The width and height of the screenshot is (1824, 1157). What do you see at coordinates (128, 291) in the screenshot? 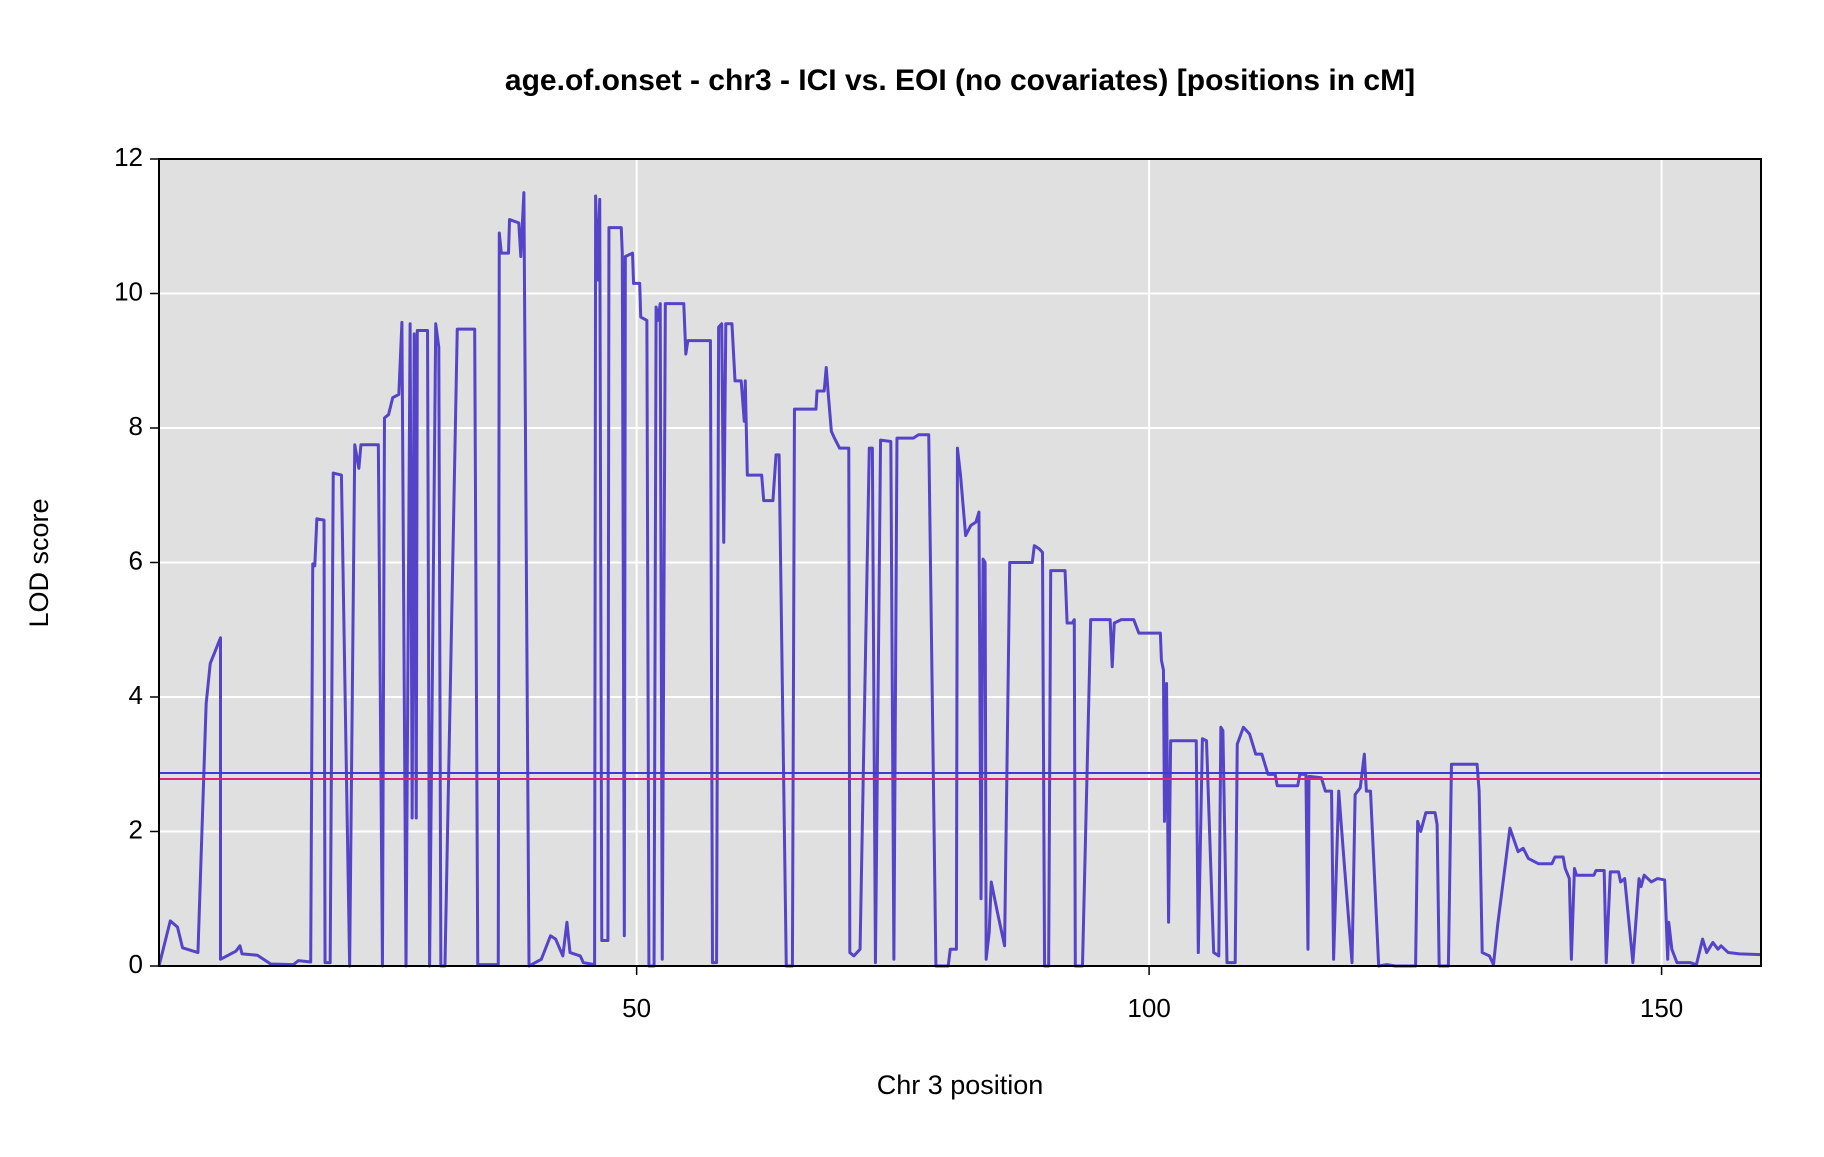
I see `y-tick-label: 10` at bounding box center [128, 291].